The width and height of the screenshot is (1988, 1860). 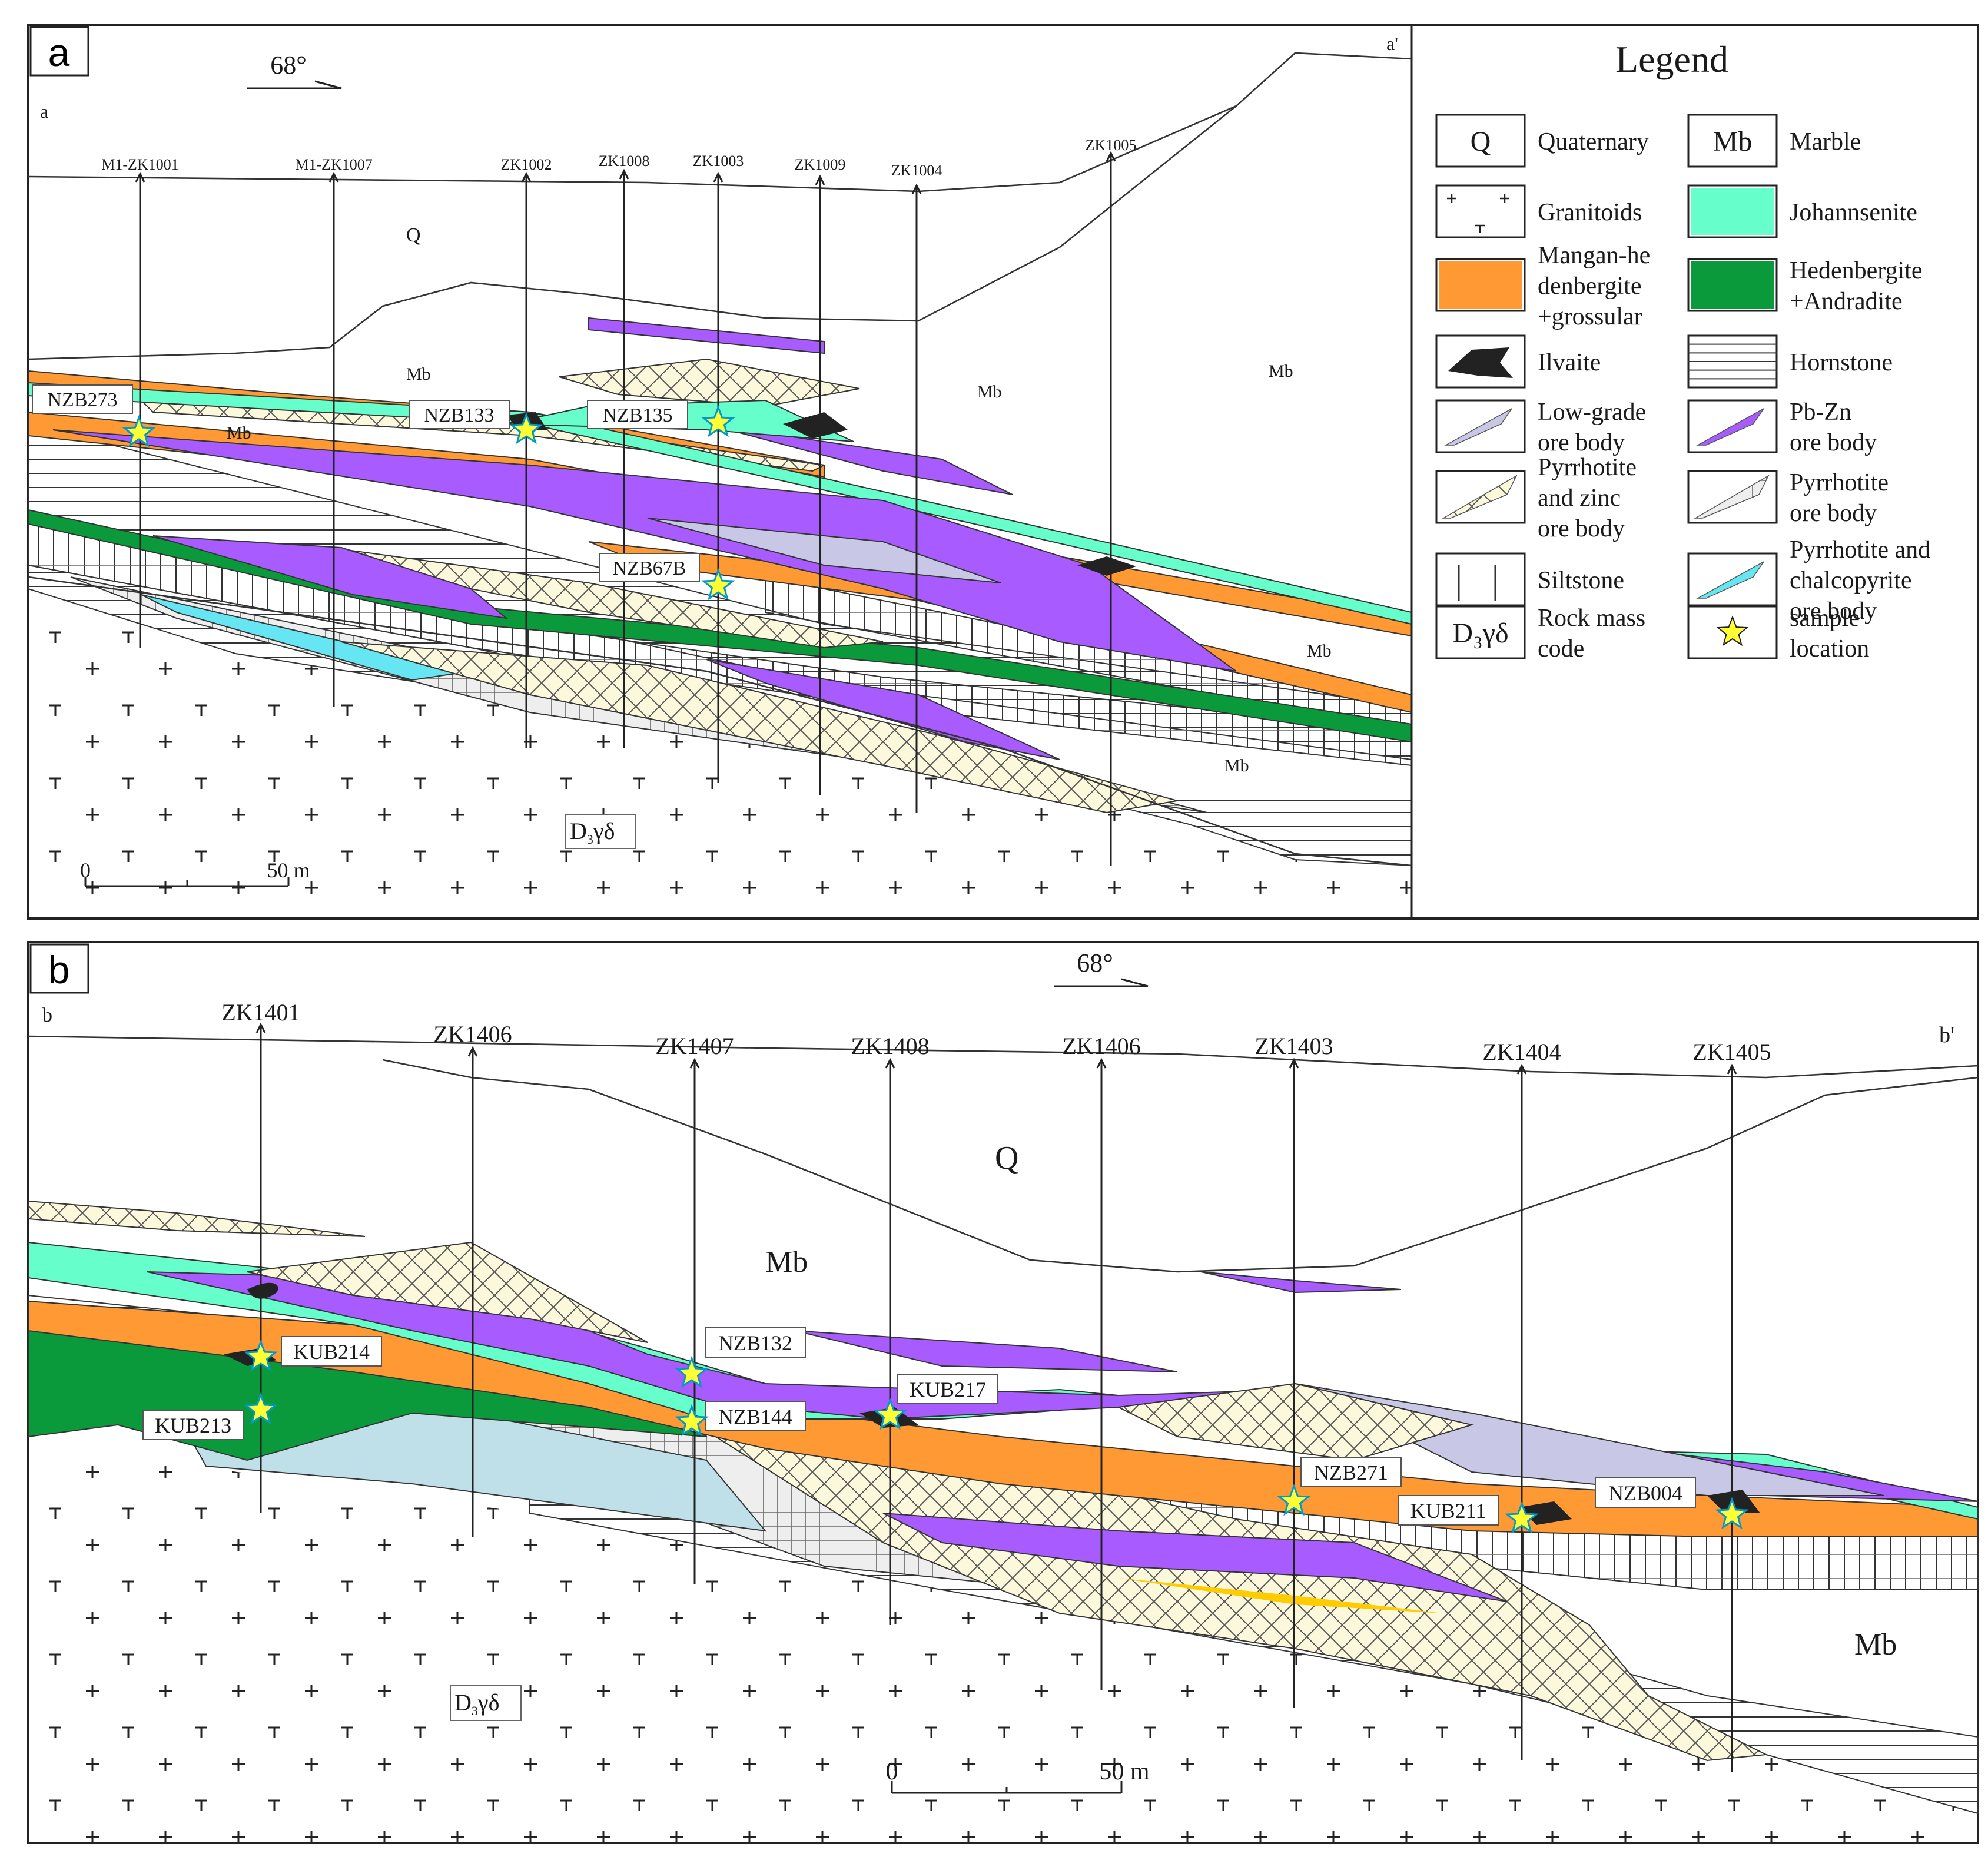 What do you see at coordinates (44, 111) in the screenshot?
I see `section-start-a: a` at bounding box center [44, 111].